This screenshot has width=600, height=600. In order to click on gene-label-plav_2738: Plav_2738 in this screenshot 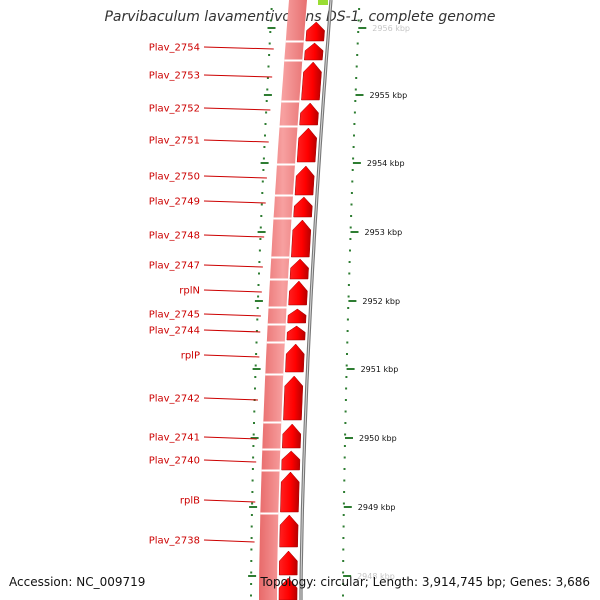, I will do `click(174, 541)`.